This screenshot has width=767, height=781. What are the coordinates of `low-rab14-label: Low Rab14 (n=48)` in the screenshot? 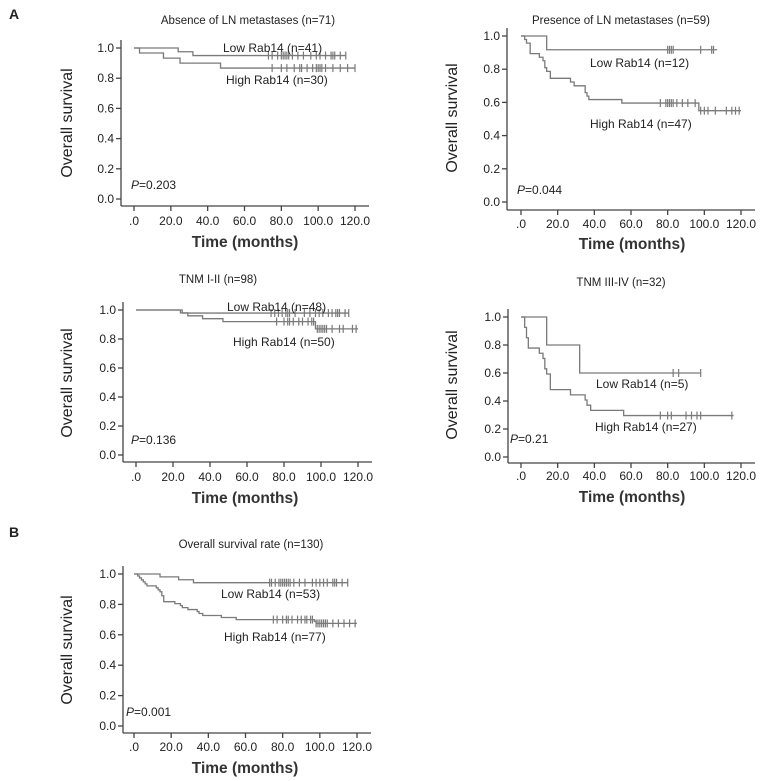 It's located at (276, 307).